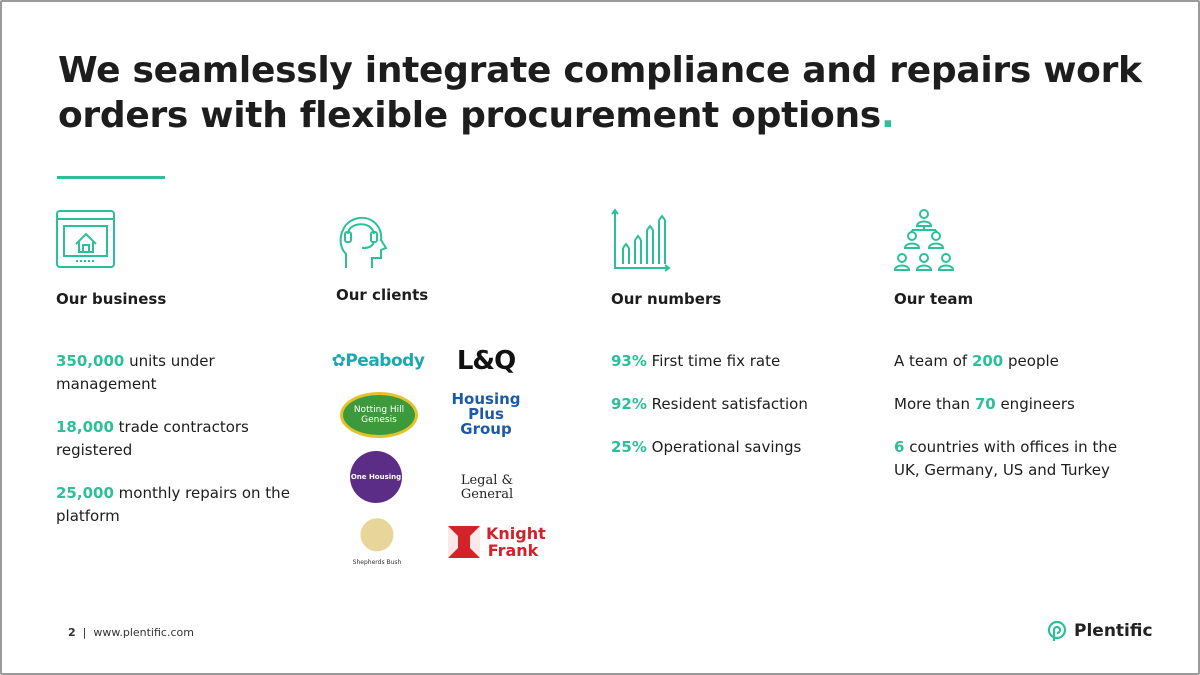 The height and width of the screenshot is (675, 1200). Describe the element at coordinates (629, 447) in the screenshot. I see `highlight: 25%` at that location.